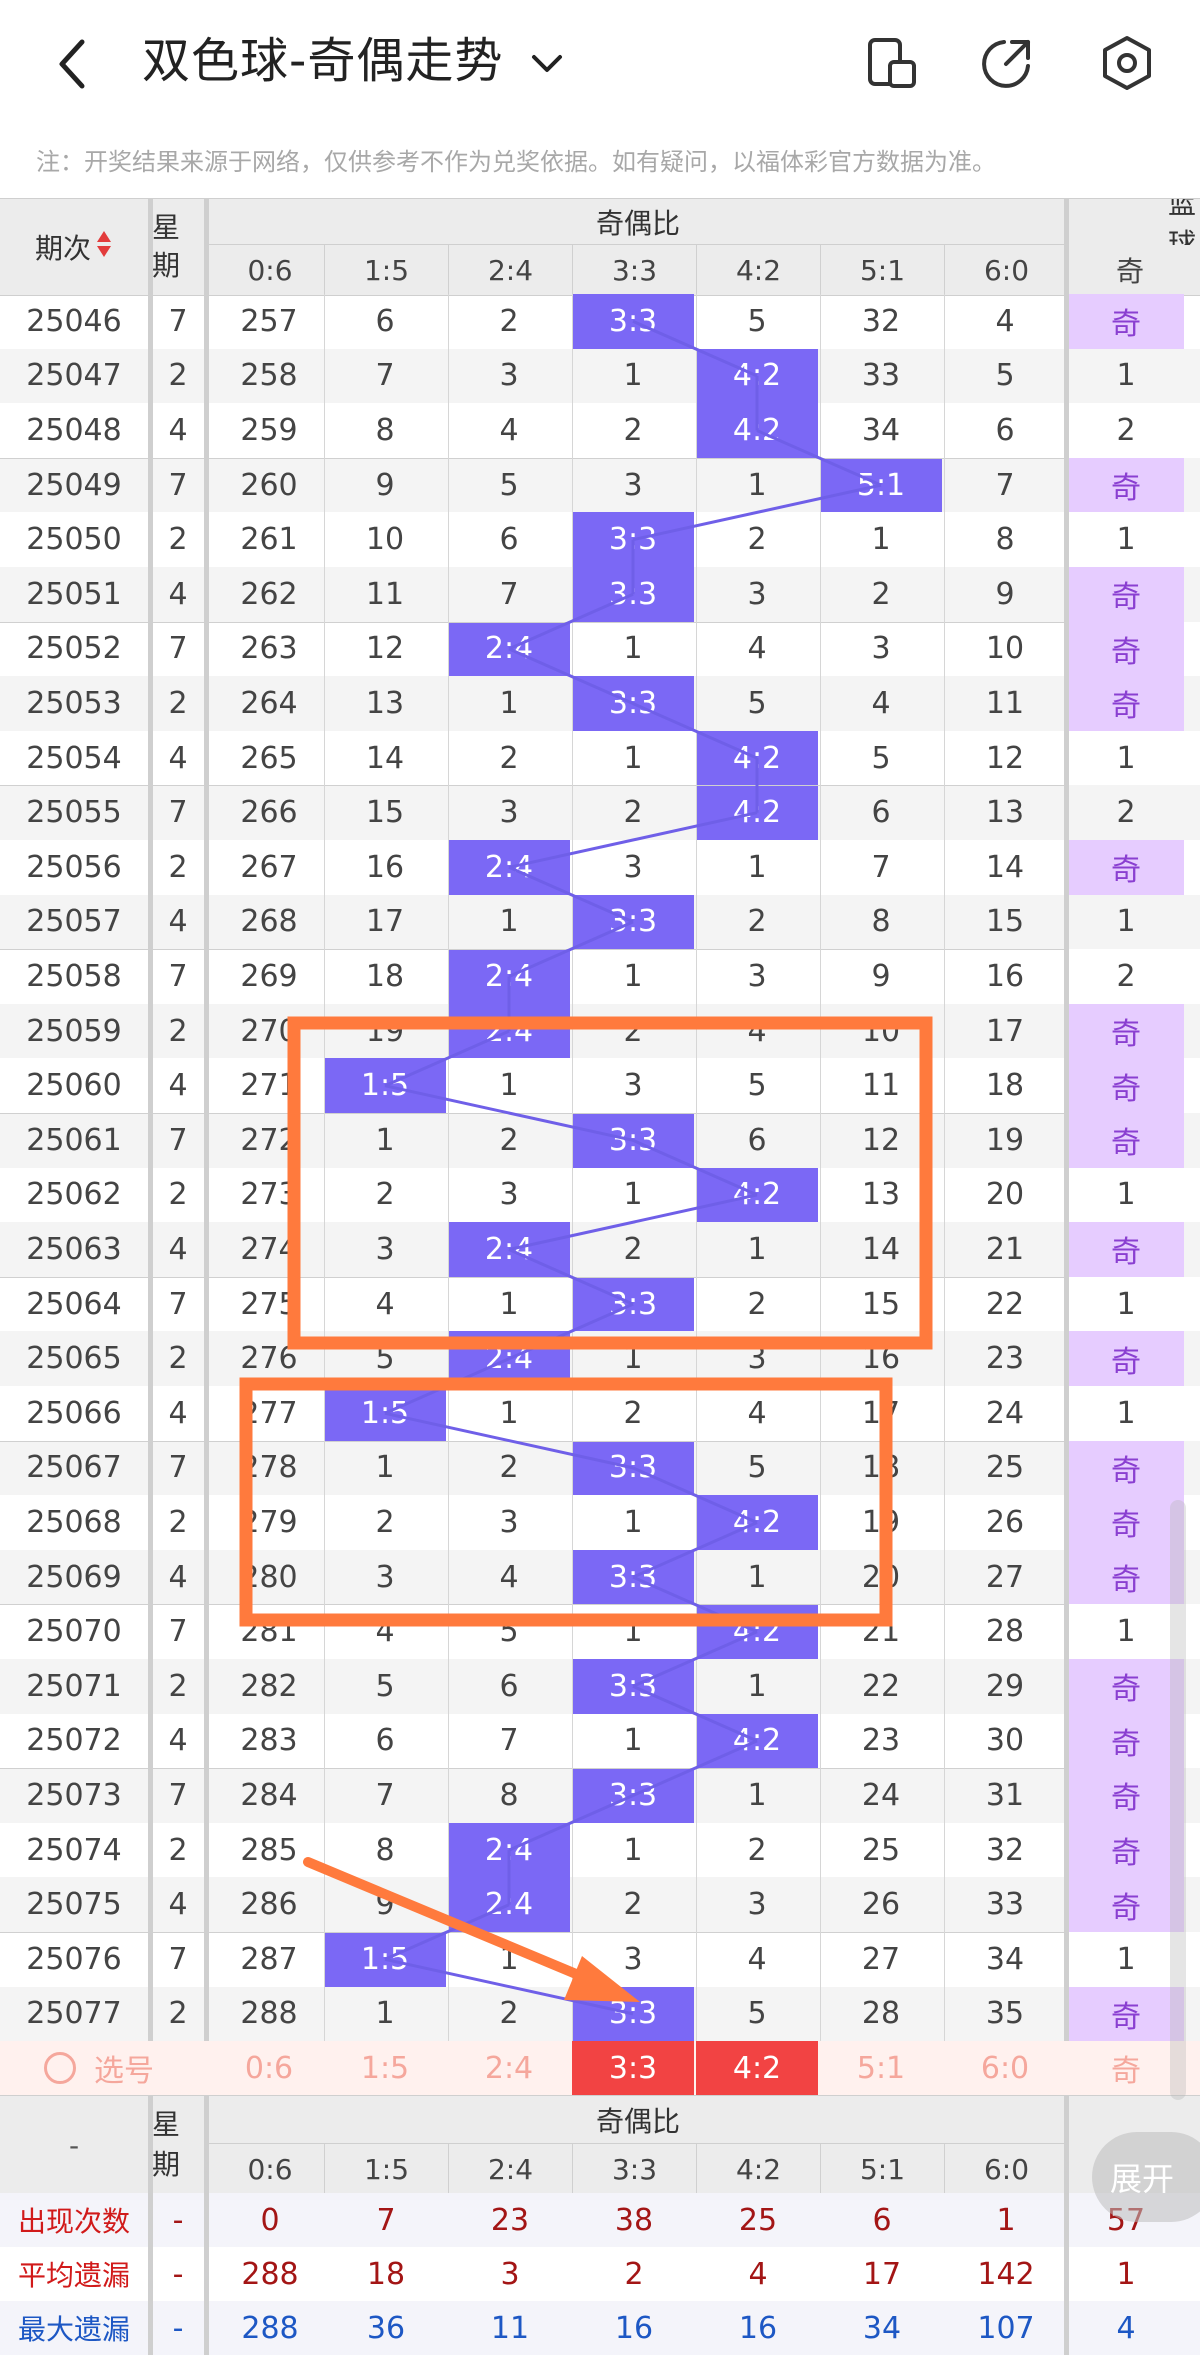 The height and width of the screenshot is (2360, 1200). What do you see at coordinates (510, 2169) in the screenshot?
I see `stats-ratio-header: 2:4` at bounding box center [510, 2169].